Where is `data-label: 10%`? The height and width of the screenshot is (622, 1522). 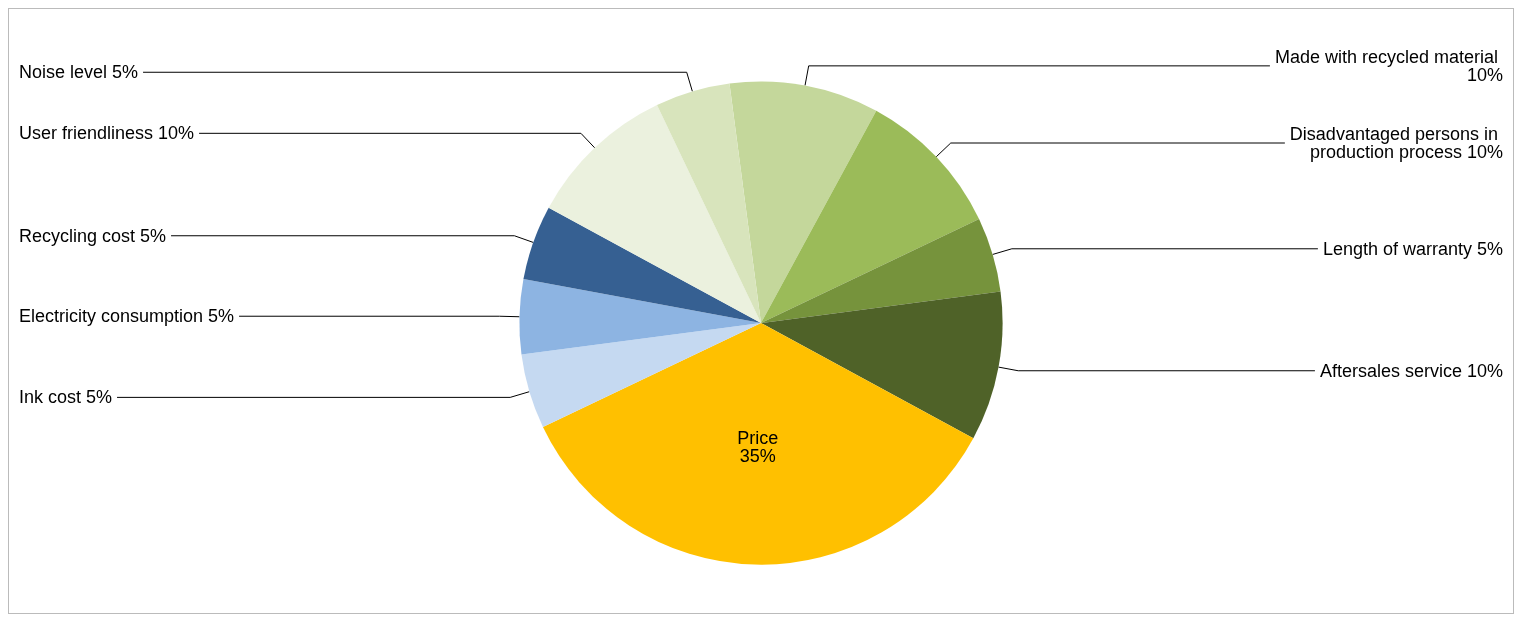 data-label: 10% is located at coordinates (1484, 74).